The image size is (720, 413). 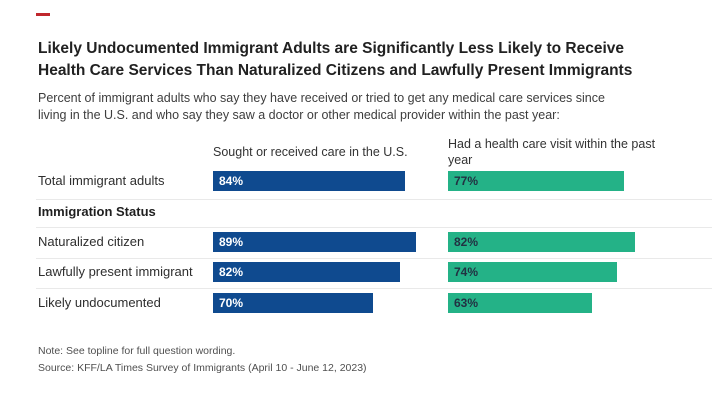 I want to click on row-label-likely-undocumented: Likely undocumented, so click(x=99, y=302).